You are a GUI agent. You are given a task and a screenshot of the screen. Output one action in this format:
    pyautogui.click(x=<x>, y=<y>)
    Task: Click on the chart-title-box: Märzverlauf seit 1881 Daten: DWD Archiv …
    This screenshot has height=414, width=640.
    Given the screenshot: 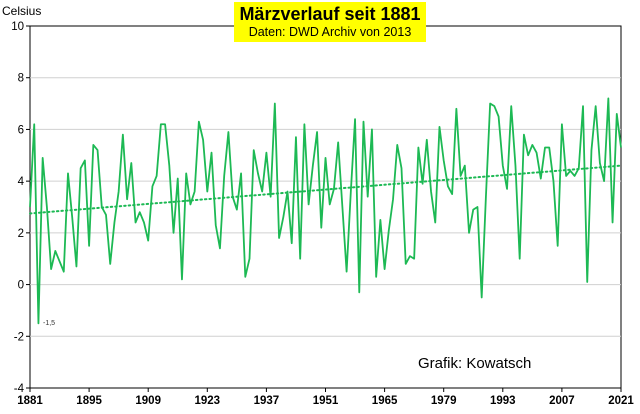 What is the action you would take?
    pyautogui.click(x=330, y=22)
    